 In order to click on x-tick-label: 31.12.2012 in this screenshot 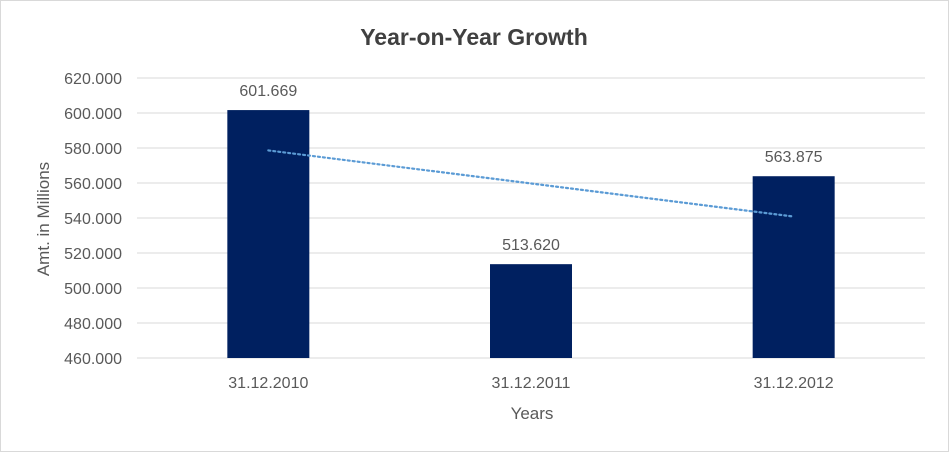, I will do `click(794, 383)`.